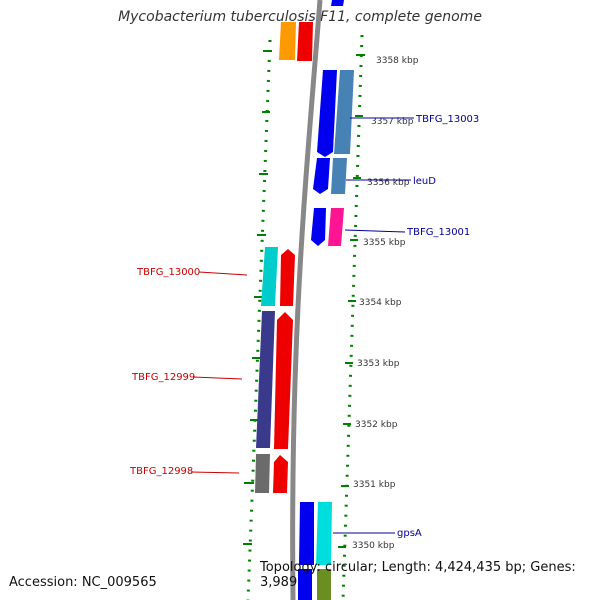 The width and height of the screenshot is (600, 600). Describe the element at coordinates (438, 232) in the screenshot. I see `label-tbfg-13001: TBFG_13001` at that location.